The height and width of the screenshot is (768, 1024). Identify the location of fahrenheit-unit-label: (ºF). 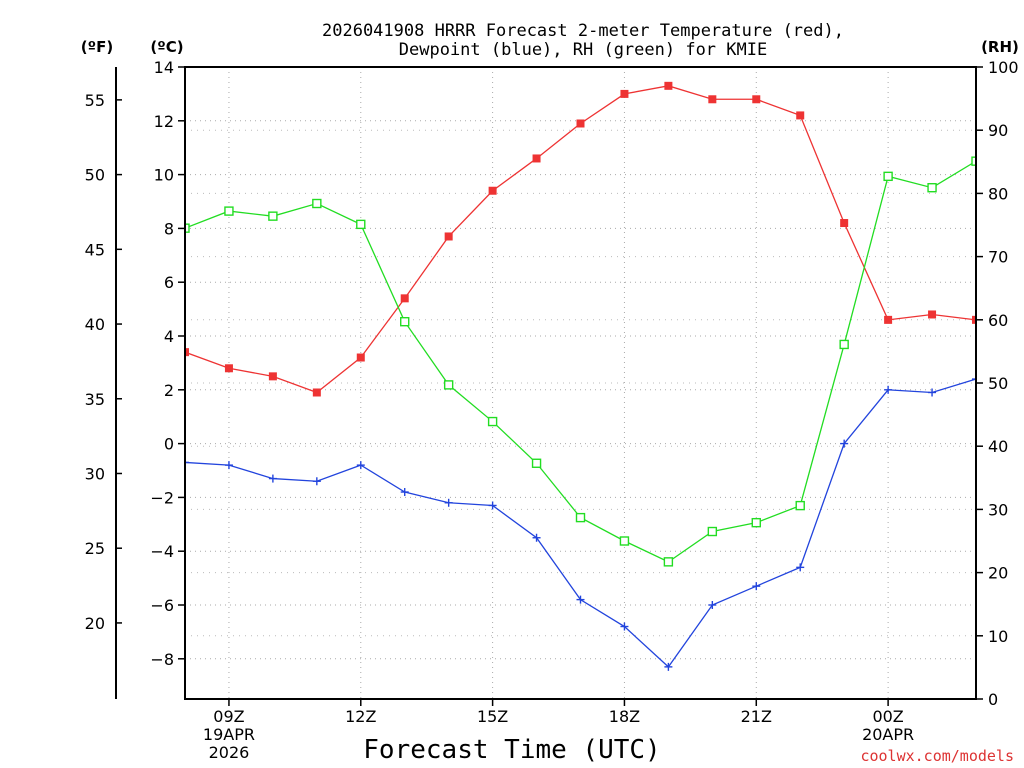
(97, 47).